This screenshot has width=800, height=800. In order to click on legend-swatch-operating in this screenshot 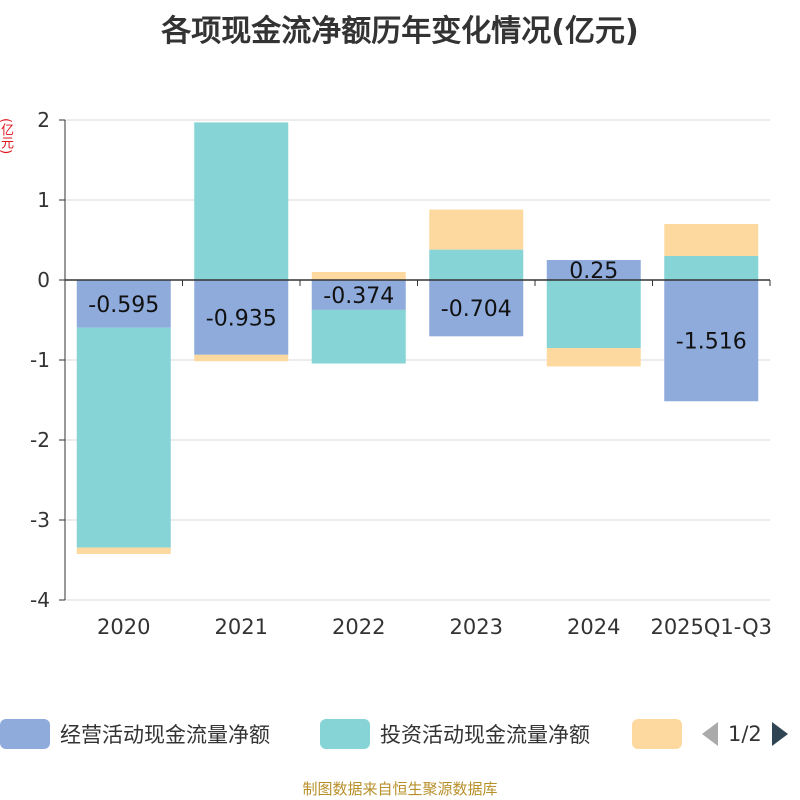, I will do `click(25, 734)`.